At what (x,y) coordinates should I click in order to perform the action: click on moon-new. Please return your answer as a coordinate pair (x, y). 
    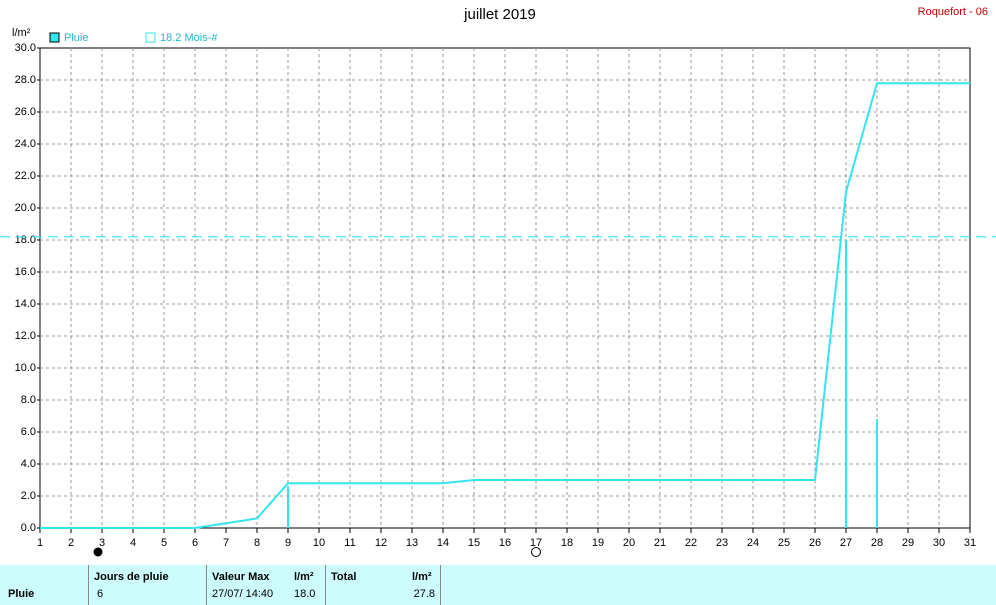
    Looking at the image, I should click on (98, 552).